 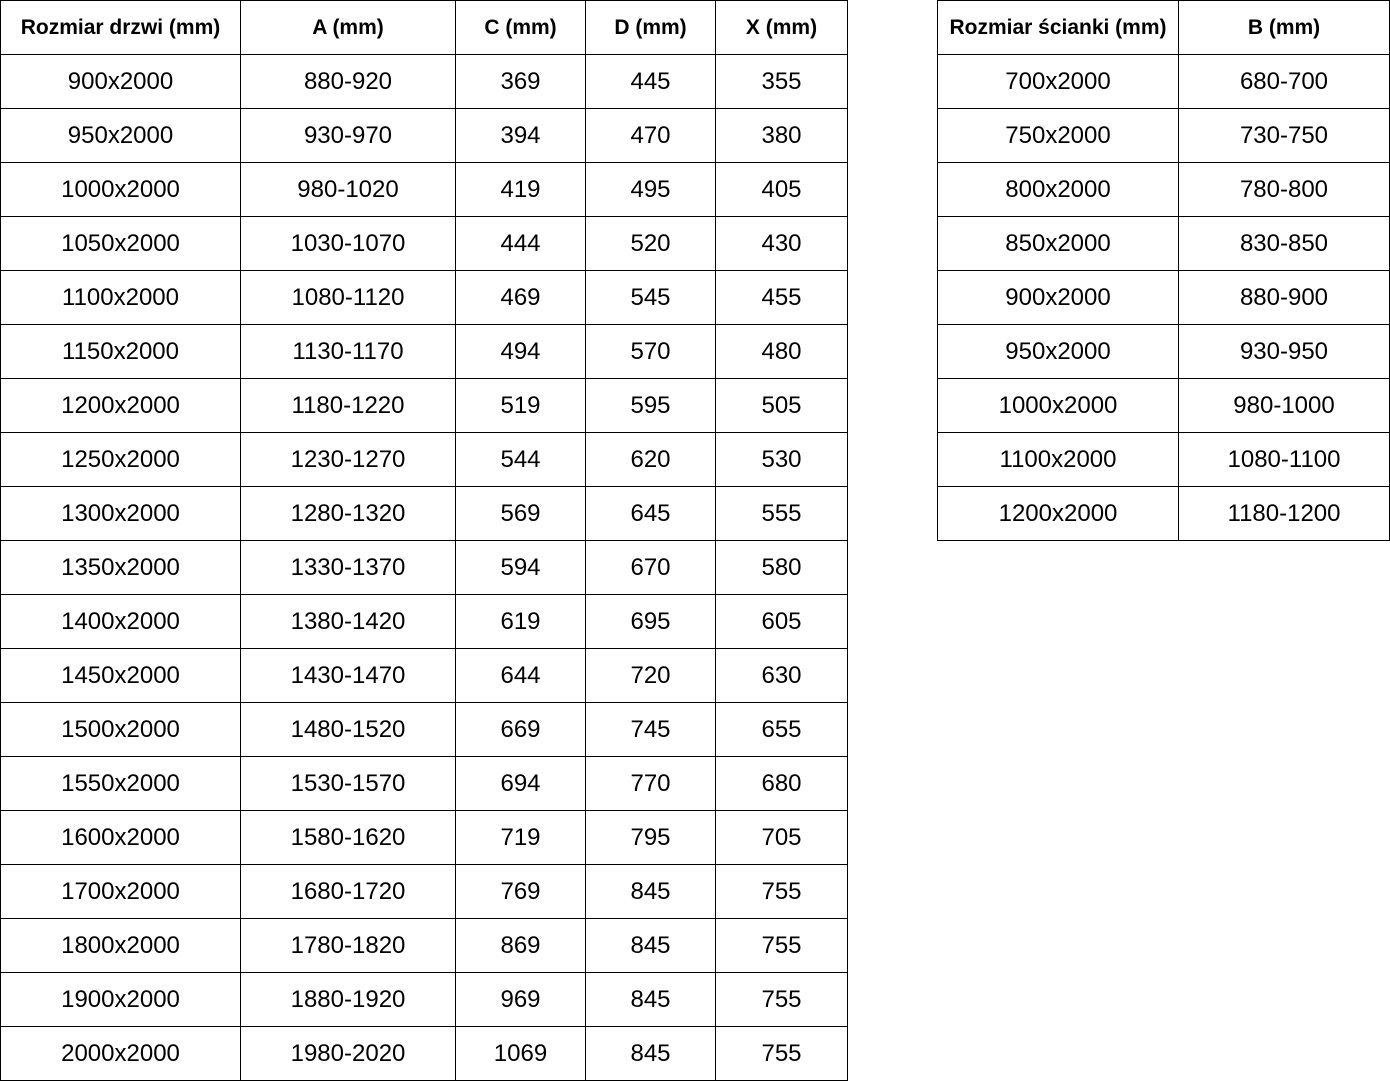 I want to click on table-row: 800x2000 780-800, so click(x=1163, y=189).